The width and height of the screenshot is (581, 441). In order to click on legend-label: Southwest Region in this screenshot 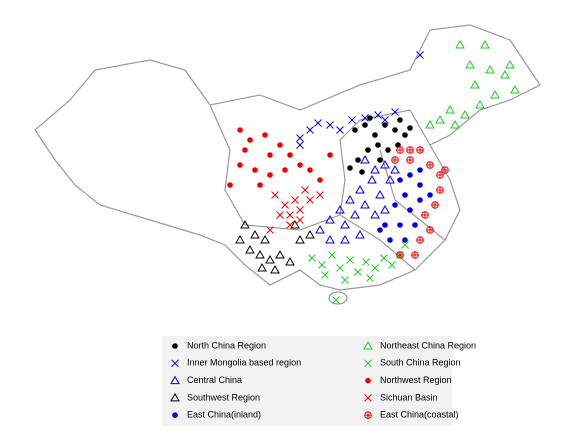, I will do `click(223, 397)`.